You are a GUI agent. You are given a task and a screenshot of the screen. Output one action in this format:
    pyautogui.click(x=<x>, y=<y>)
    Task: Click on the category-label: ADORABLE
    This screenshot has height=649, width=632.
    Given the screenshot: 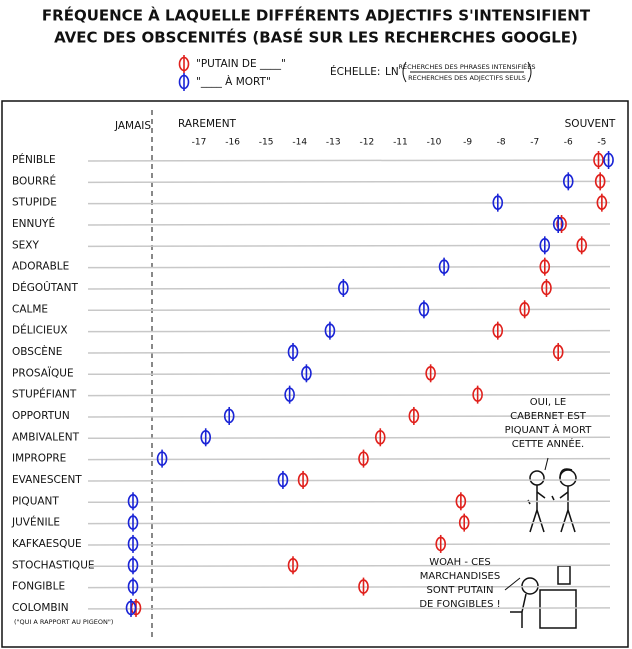 What is the action you would take?
    pyautogui.click(x=40, y=267)
    